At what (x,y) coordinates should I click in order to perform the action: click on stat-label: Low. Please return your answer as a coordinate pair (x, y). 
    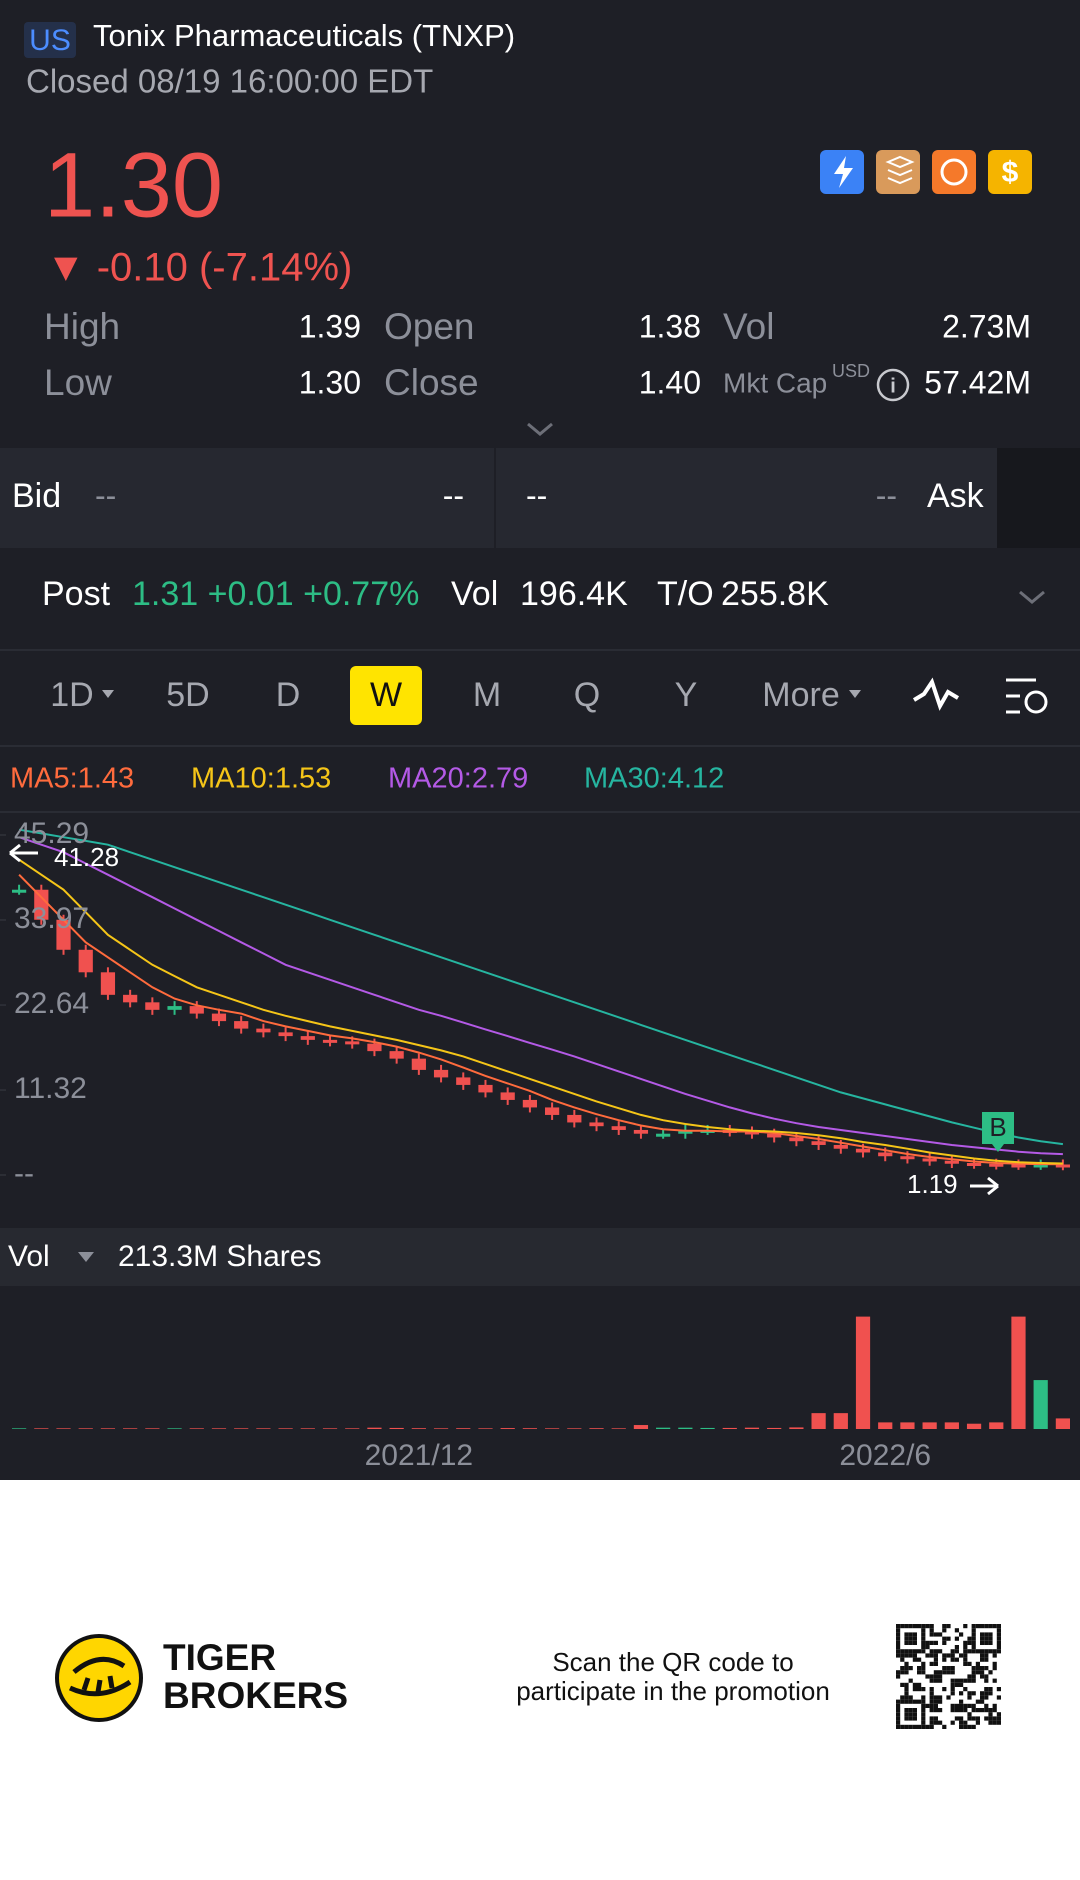
    Looking at the image, I should click on (78, 382).